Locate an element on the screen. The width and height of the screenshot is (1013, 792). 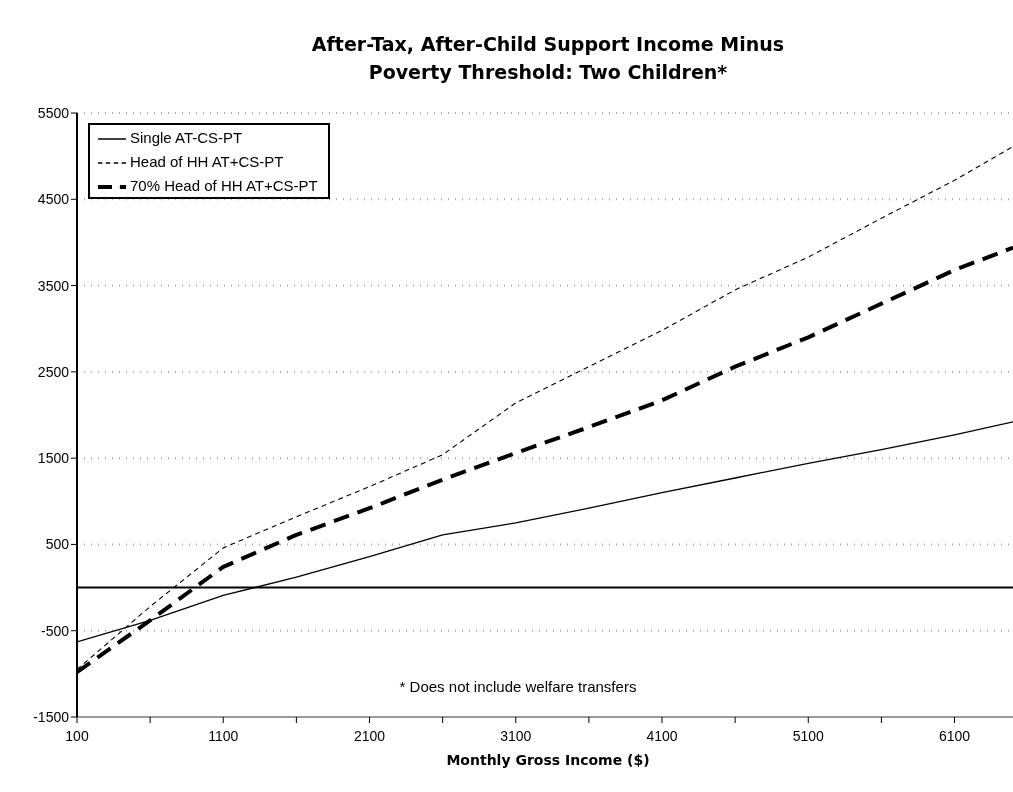
y-tick-label: -500 is located at coordinates (55, 630).